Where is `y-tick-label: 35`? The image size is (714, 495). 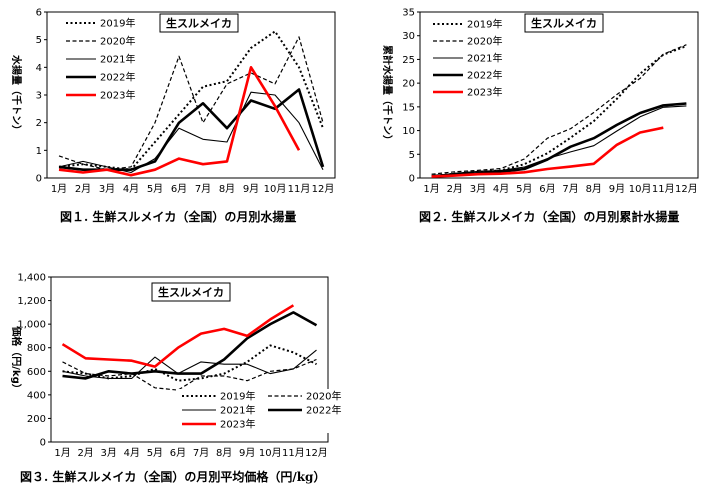
y-tick-label: 35 is located at coordinates (408, 13).